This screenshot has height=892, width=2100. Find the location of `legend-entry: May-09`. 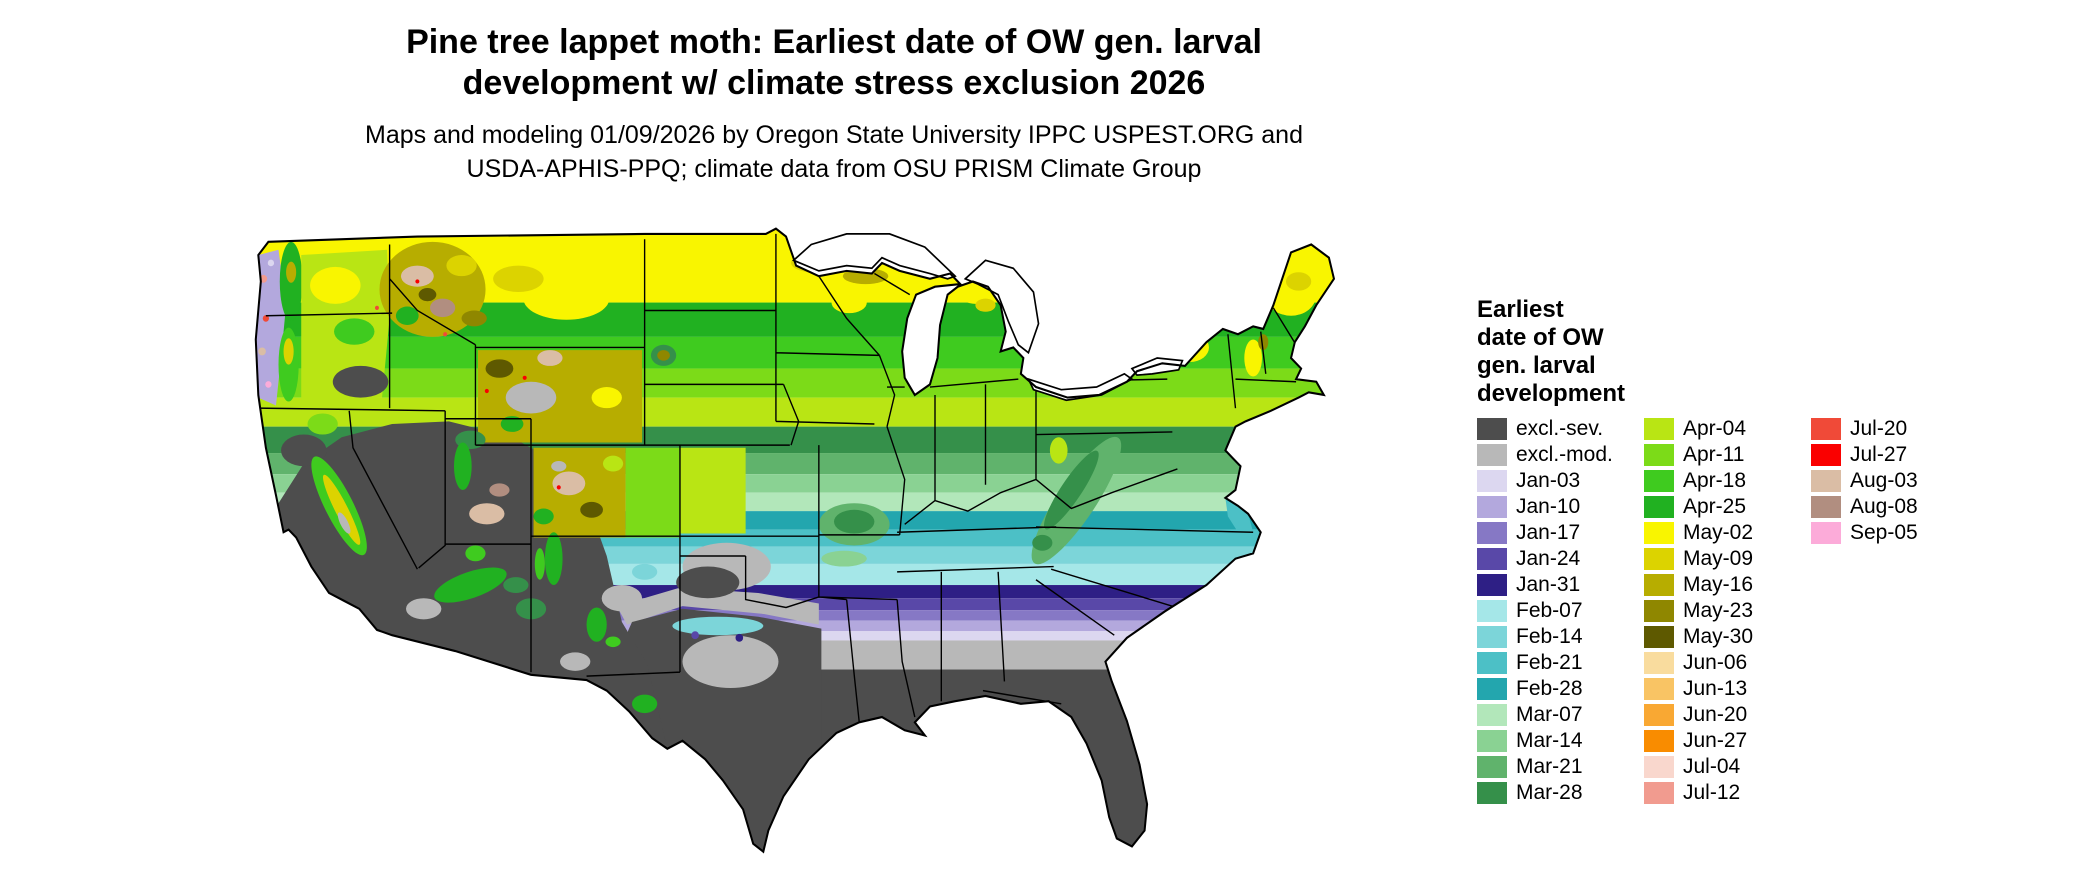

legend-entry: May-09 is located at coordinates (1727, 559).